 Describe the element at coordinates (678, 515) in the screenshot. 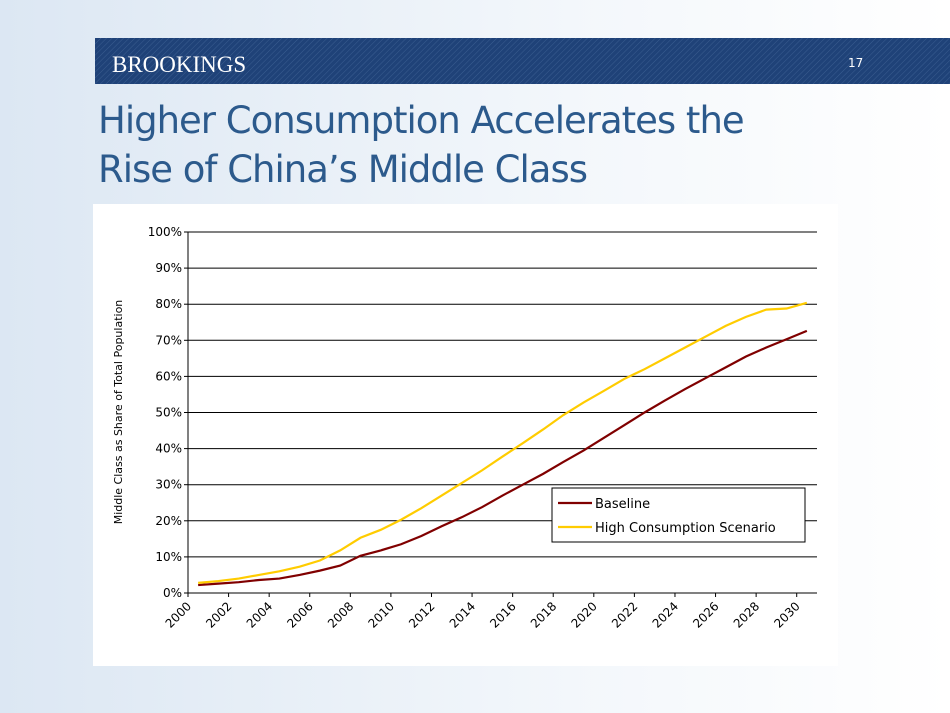

I see `legend-box` at that location.